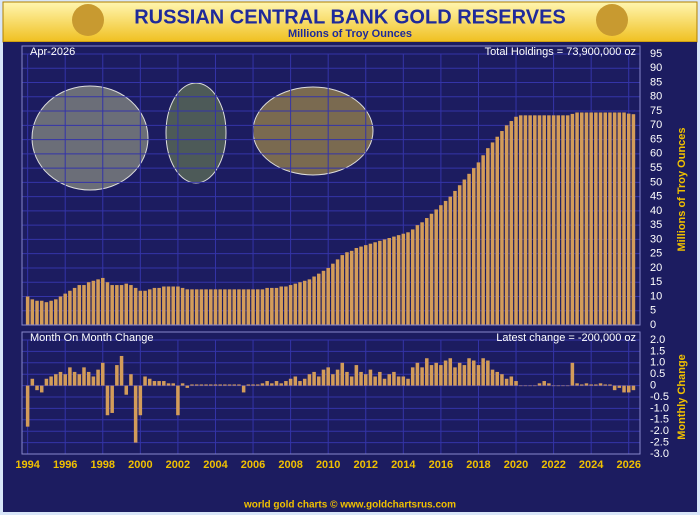  I want to click on y-axis-label: Millions of Troy Ounces, so click(682, 189).